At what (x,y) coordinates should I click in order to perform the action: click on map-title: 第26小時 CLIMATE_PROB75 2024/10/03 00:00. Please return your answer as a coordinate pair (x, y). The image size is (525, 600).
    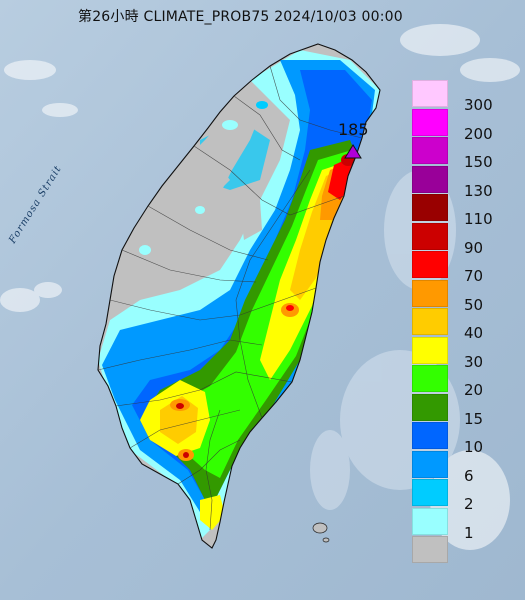
    Looking at the image, I should click on (240, 17).